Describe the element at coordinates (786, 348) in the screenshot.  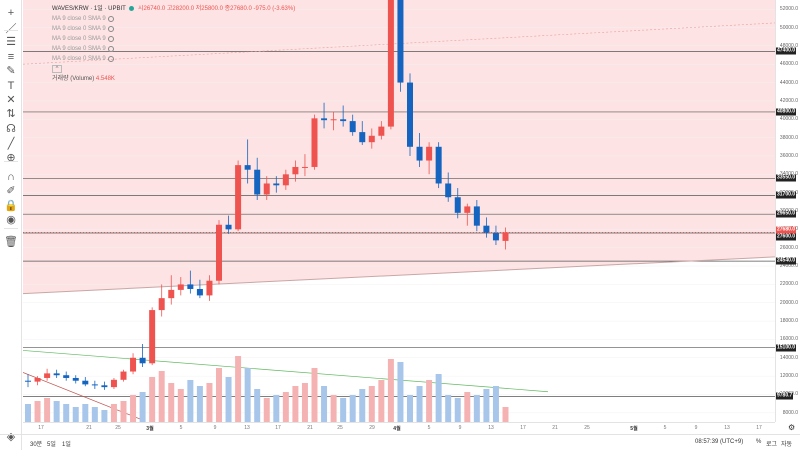
I see `price-level-label: 15100.0` at that location.